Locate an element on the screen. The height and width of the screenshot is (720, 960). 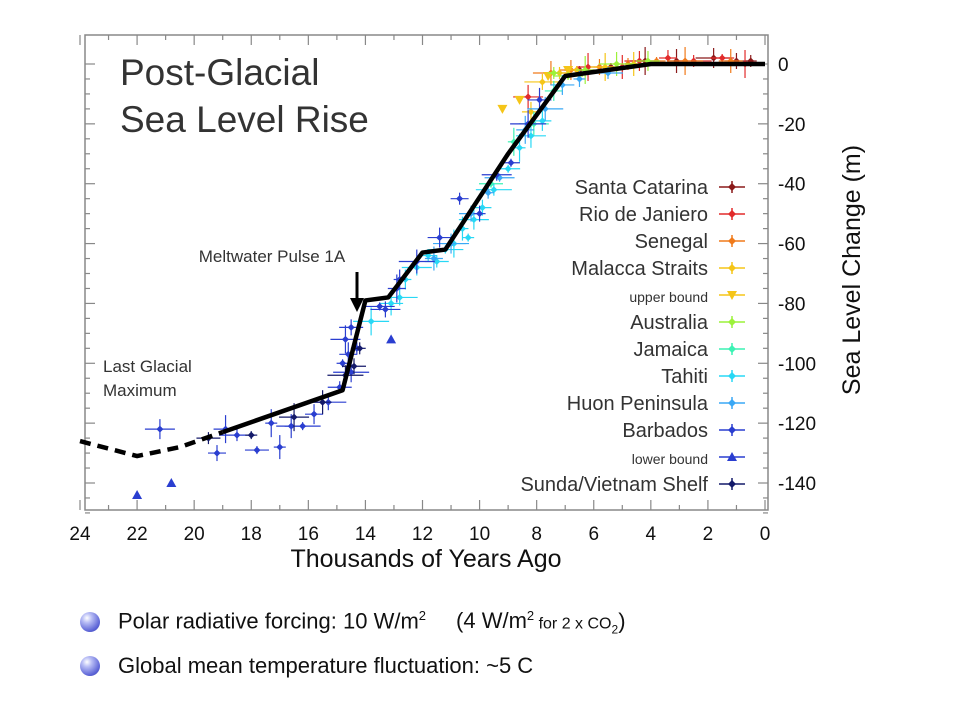
x-tick-label: 10 is located at coordinates (479, 534).